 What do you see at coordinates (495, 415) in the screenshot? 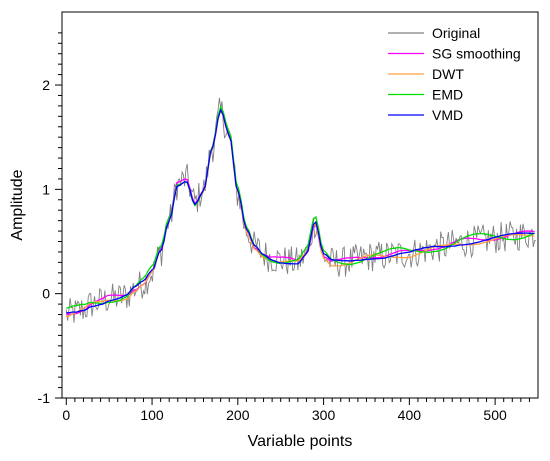
I see `x-tick-label: 500` at bounding box center [495, 415].